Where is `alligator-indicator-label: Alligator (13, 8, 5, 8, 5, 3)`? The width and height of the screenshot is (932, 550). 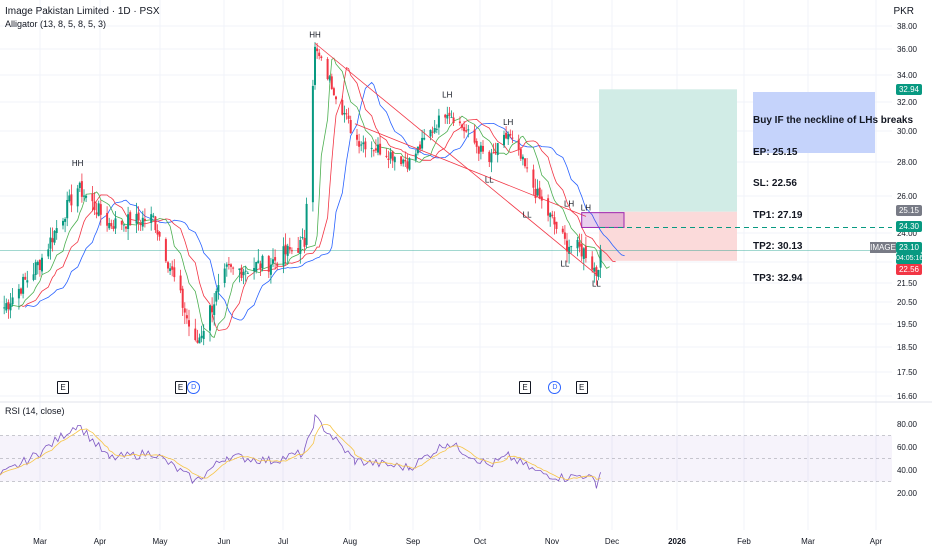
alligator-indicator-label: Alligator (13, 8, 5, 8, 5, 3) is located at coordinates (56, 24).